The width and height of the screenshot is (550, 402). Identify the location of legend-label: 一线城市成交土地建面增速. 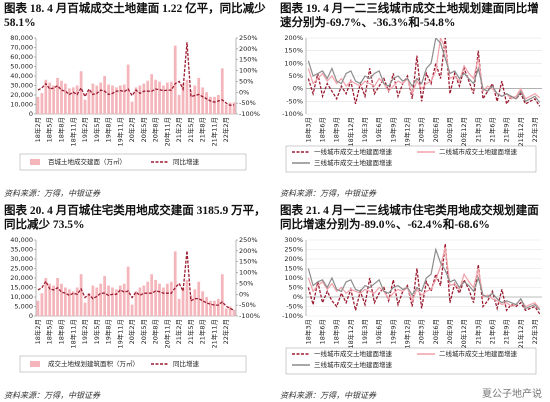
(353, 151).